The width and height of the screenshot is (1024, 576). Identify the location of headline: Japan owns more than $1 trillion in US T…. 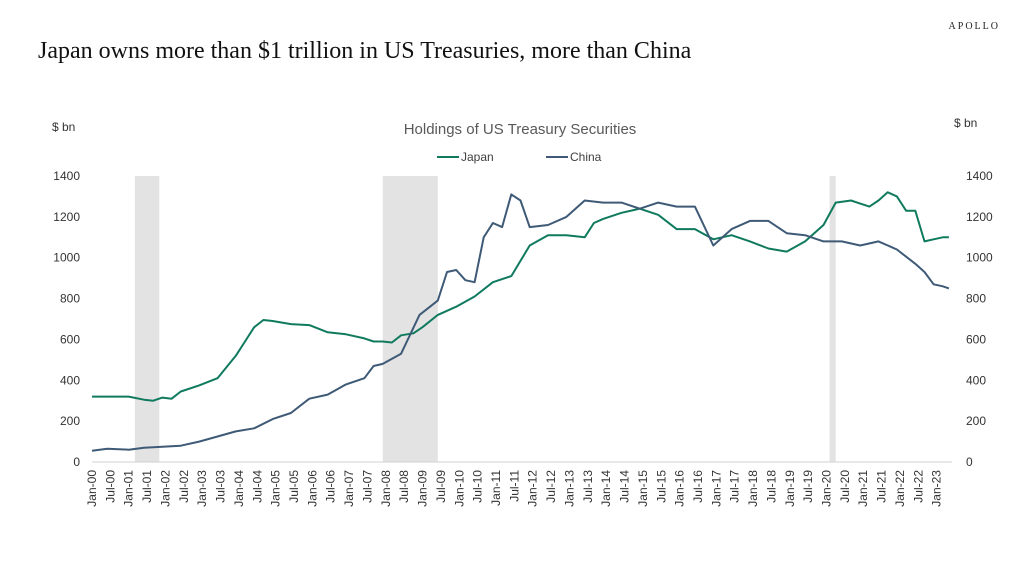
(365, 51).